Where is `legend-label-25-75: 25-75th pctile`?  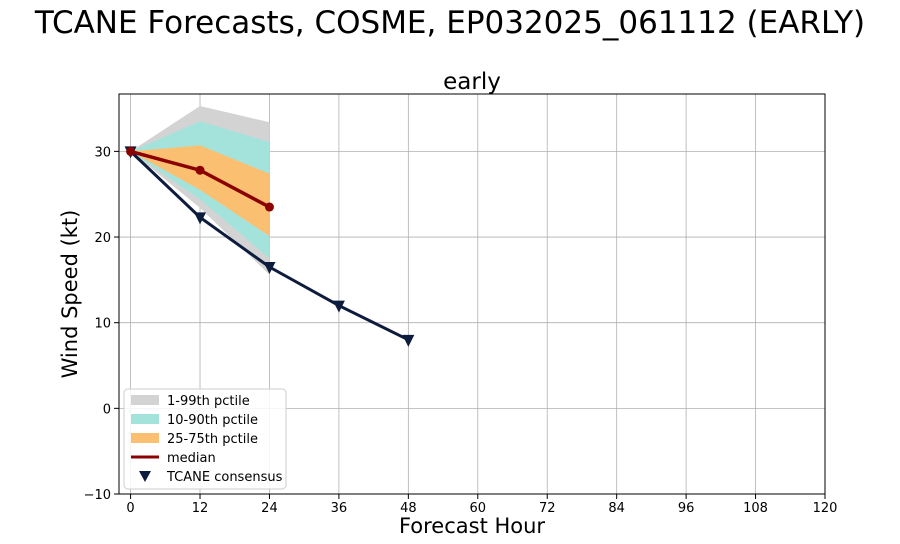
legend-label-25-75: 25-75th pctile is located at coordinates (212, 439).